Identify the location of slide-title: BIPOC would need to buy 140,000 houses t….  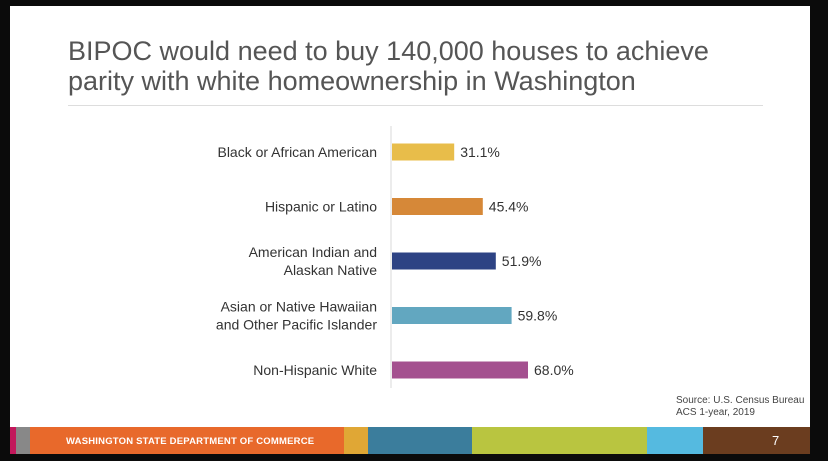
(388, 66).